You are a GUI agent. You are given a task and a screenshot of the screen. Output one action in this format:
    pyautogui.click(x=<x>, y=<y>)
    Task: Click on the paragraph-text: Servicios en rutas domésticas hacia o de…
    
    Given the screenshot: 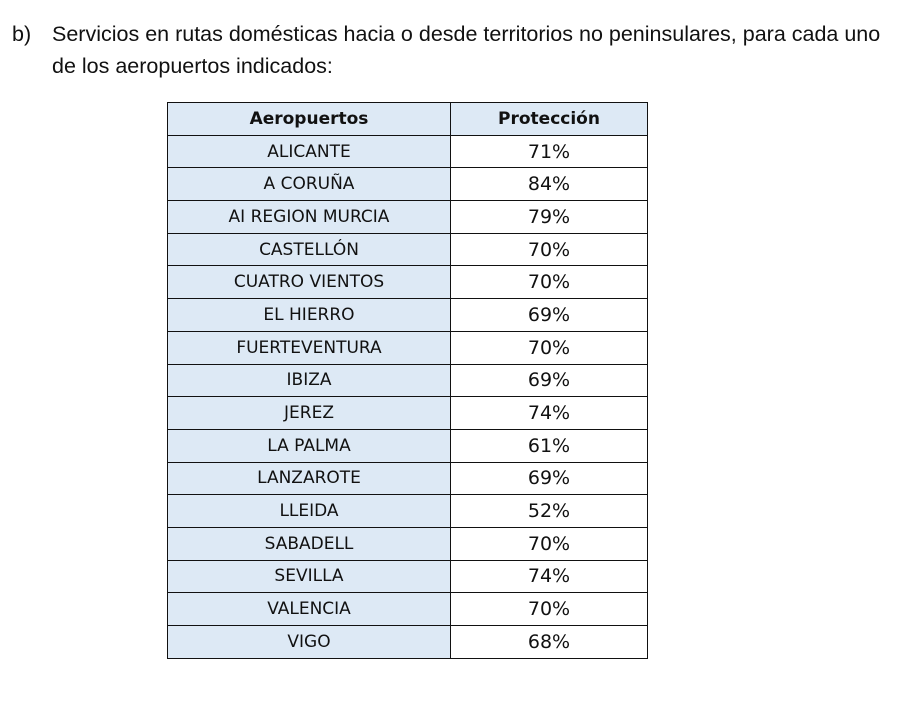 What is the action you would take?
    pyautogui.click(x=466, y=50)
    